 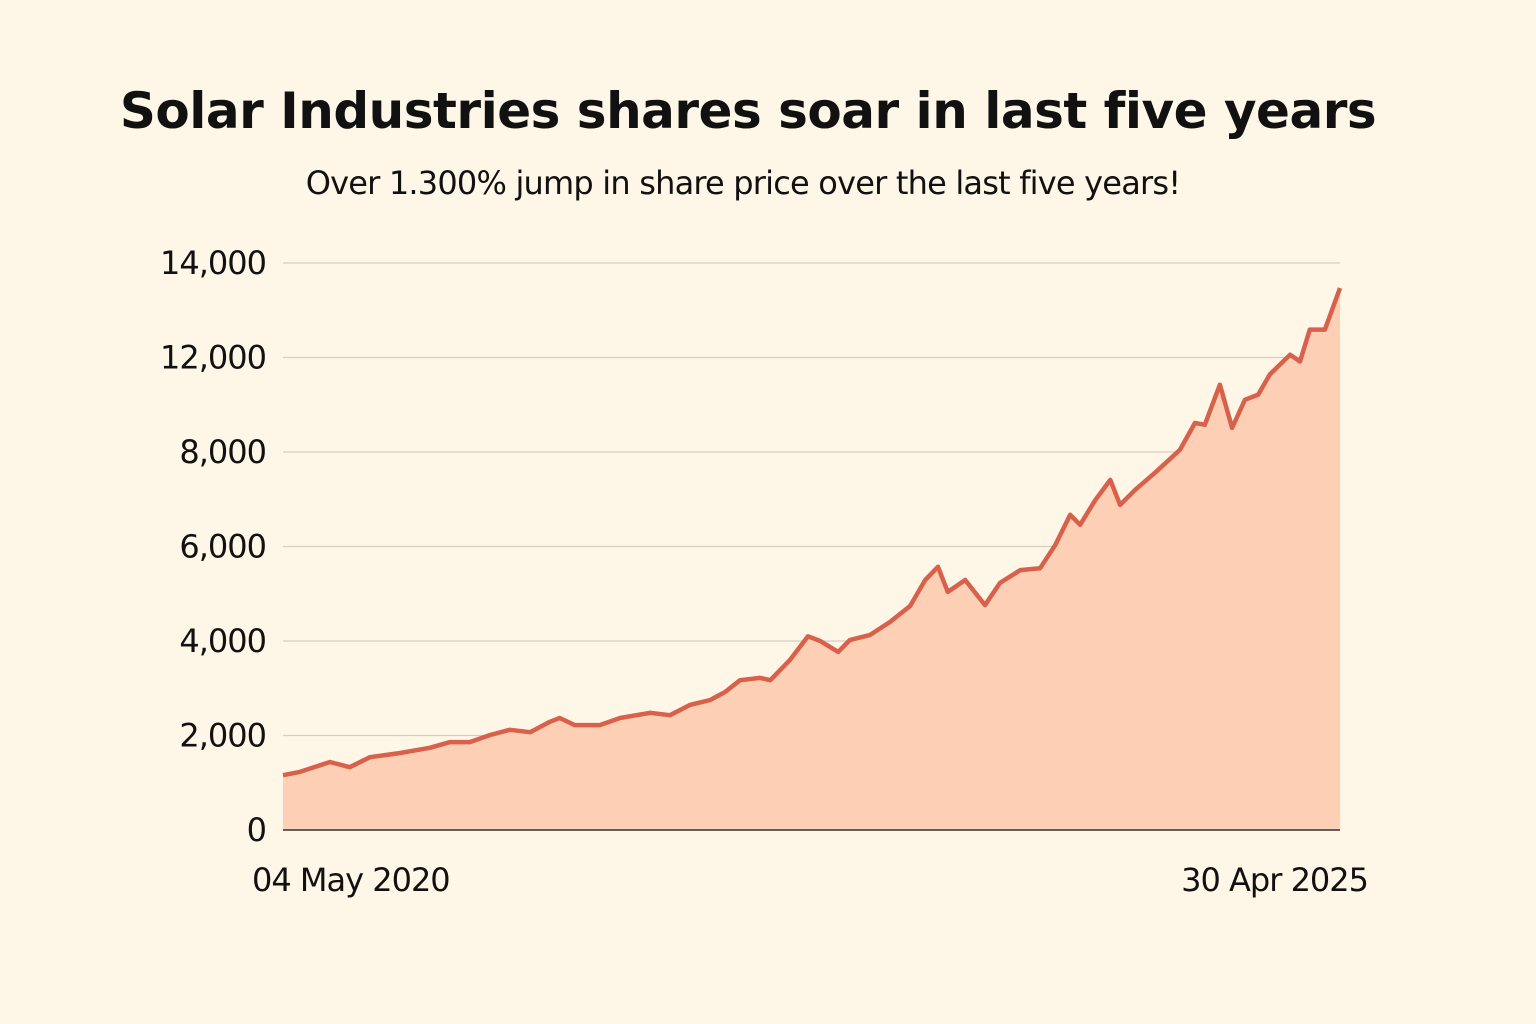 I want to click on x-tick-label-start: 04 May 2020, so click(x=351, y=880).